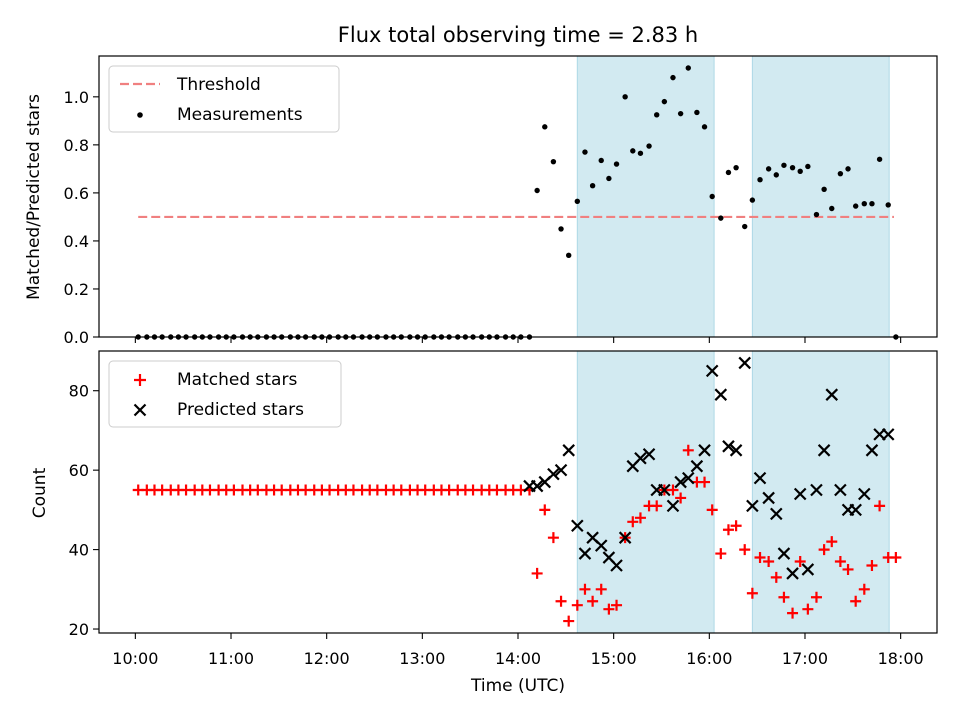  Describe the element at coordinates (327, 658) in the screenshot. I see `x-tick-label: 12:00` at that location.